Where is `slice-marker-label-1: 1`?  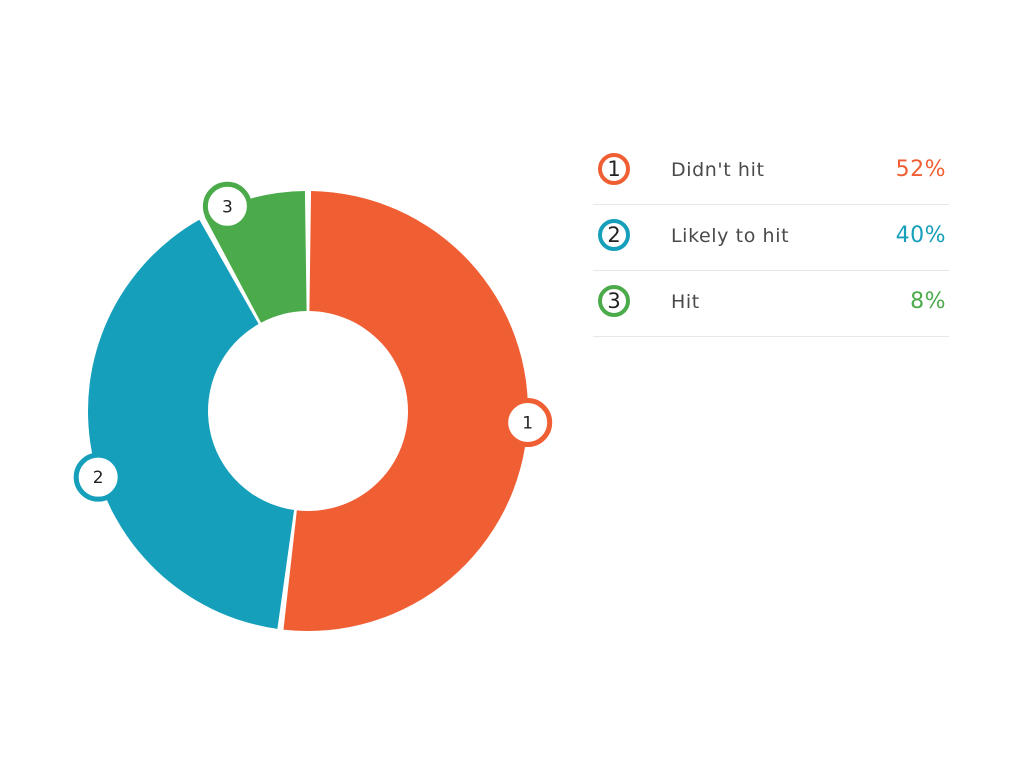
slice-marker-label-1: 1 is located at coordinates (527, 424).